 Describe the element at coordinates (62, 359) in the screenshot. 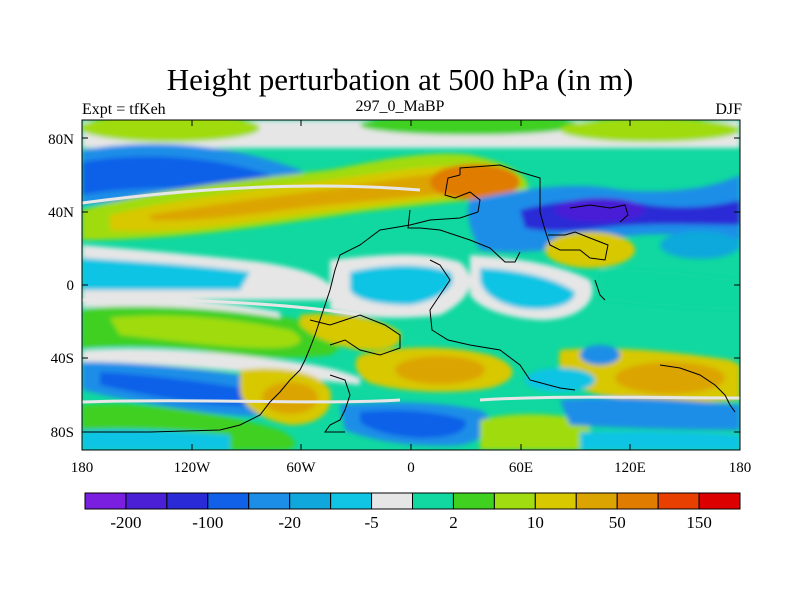

I see `lat-label-40s: 40S` at that location.